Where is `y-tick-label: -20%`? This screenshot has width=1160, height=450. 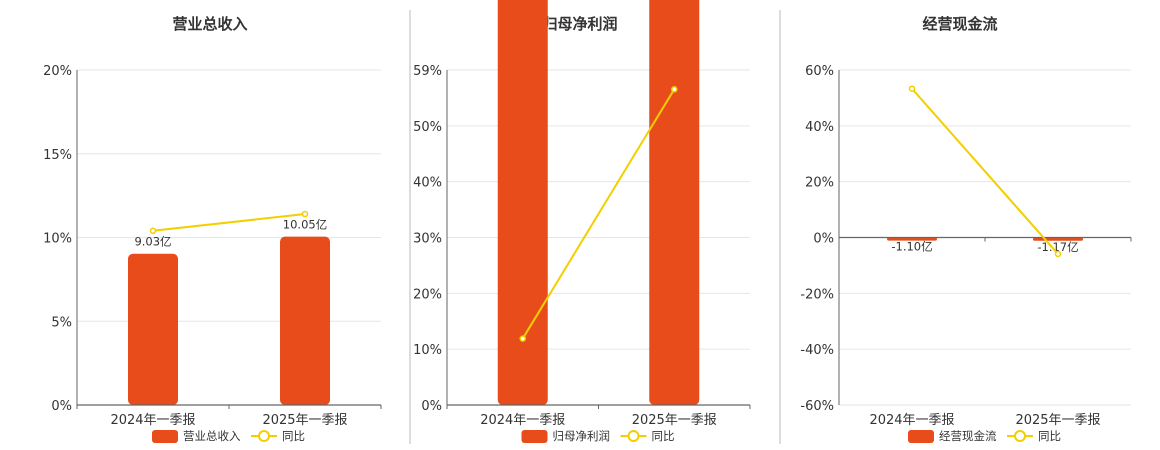
y-tick-label: -20% is located at coordinates (817, 294).